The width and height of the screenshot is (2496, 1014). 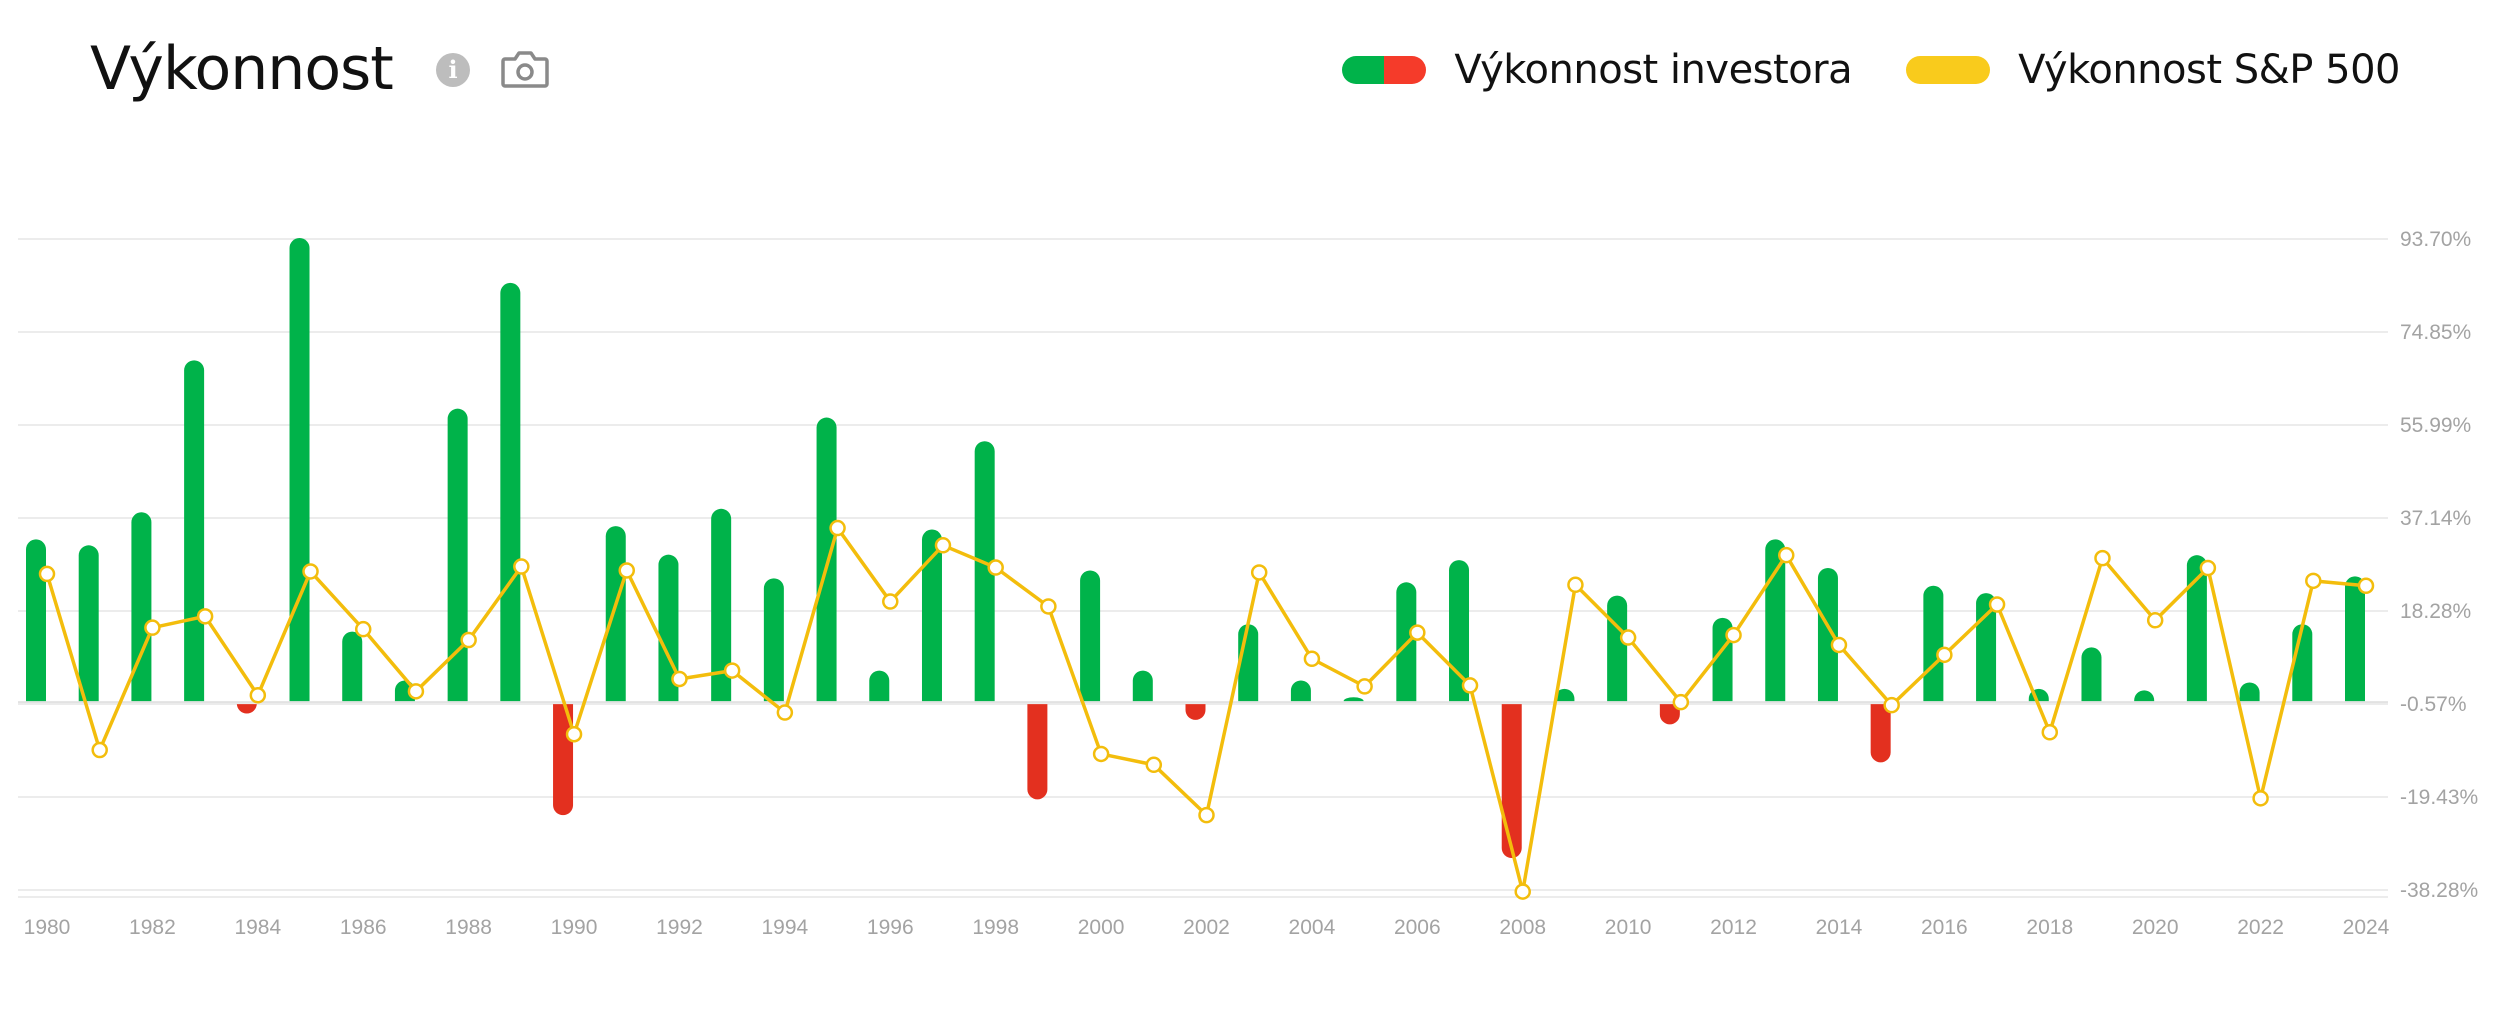 What do you see at coordinates (1101, 754) in the screenshot?
I see `sp500-point-2000` at bounding box center [1101, 754].